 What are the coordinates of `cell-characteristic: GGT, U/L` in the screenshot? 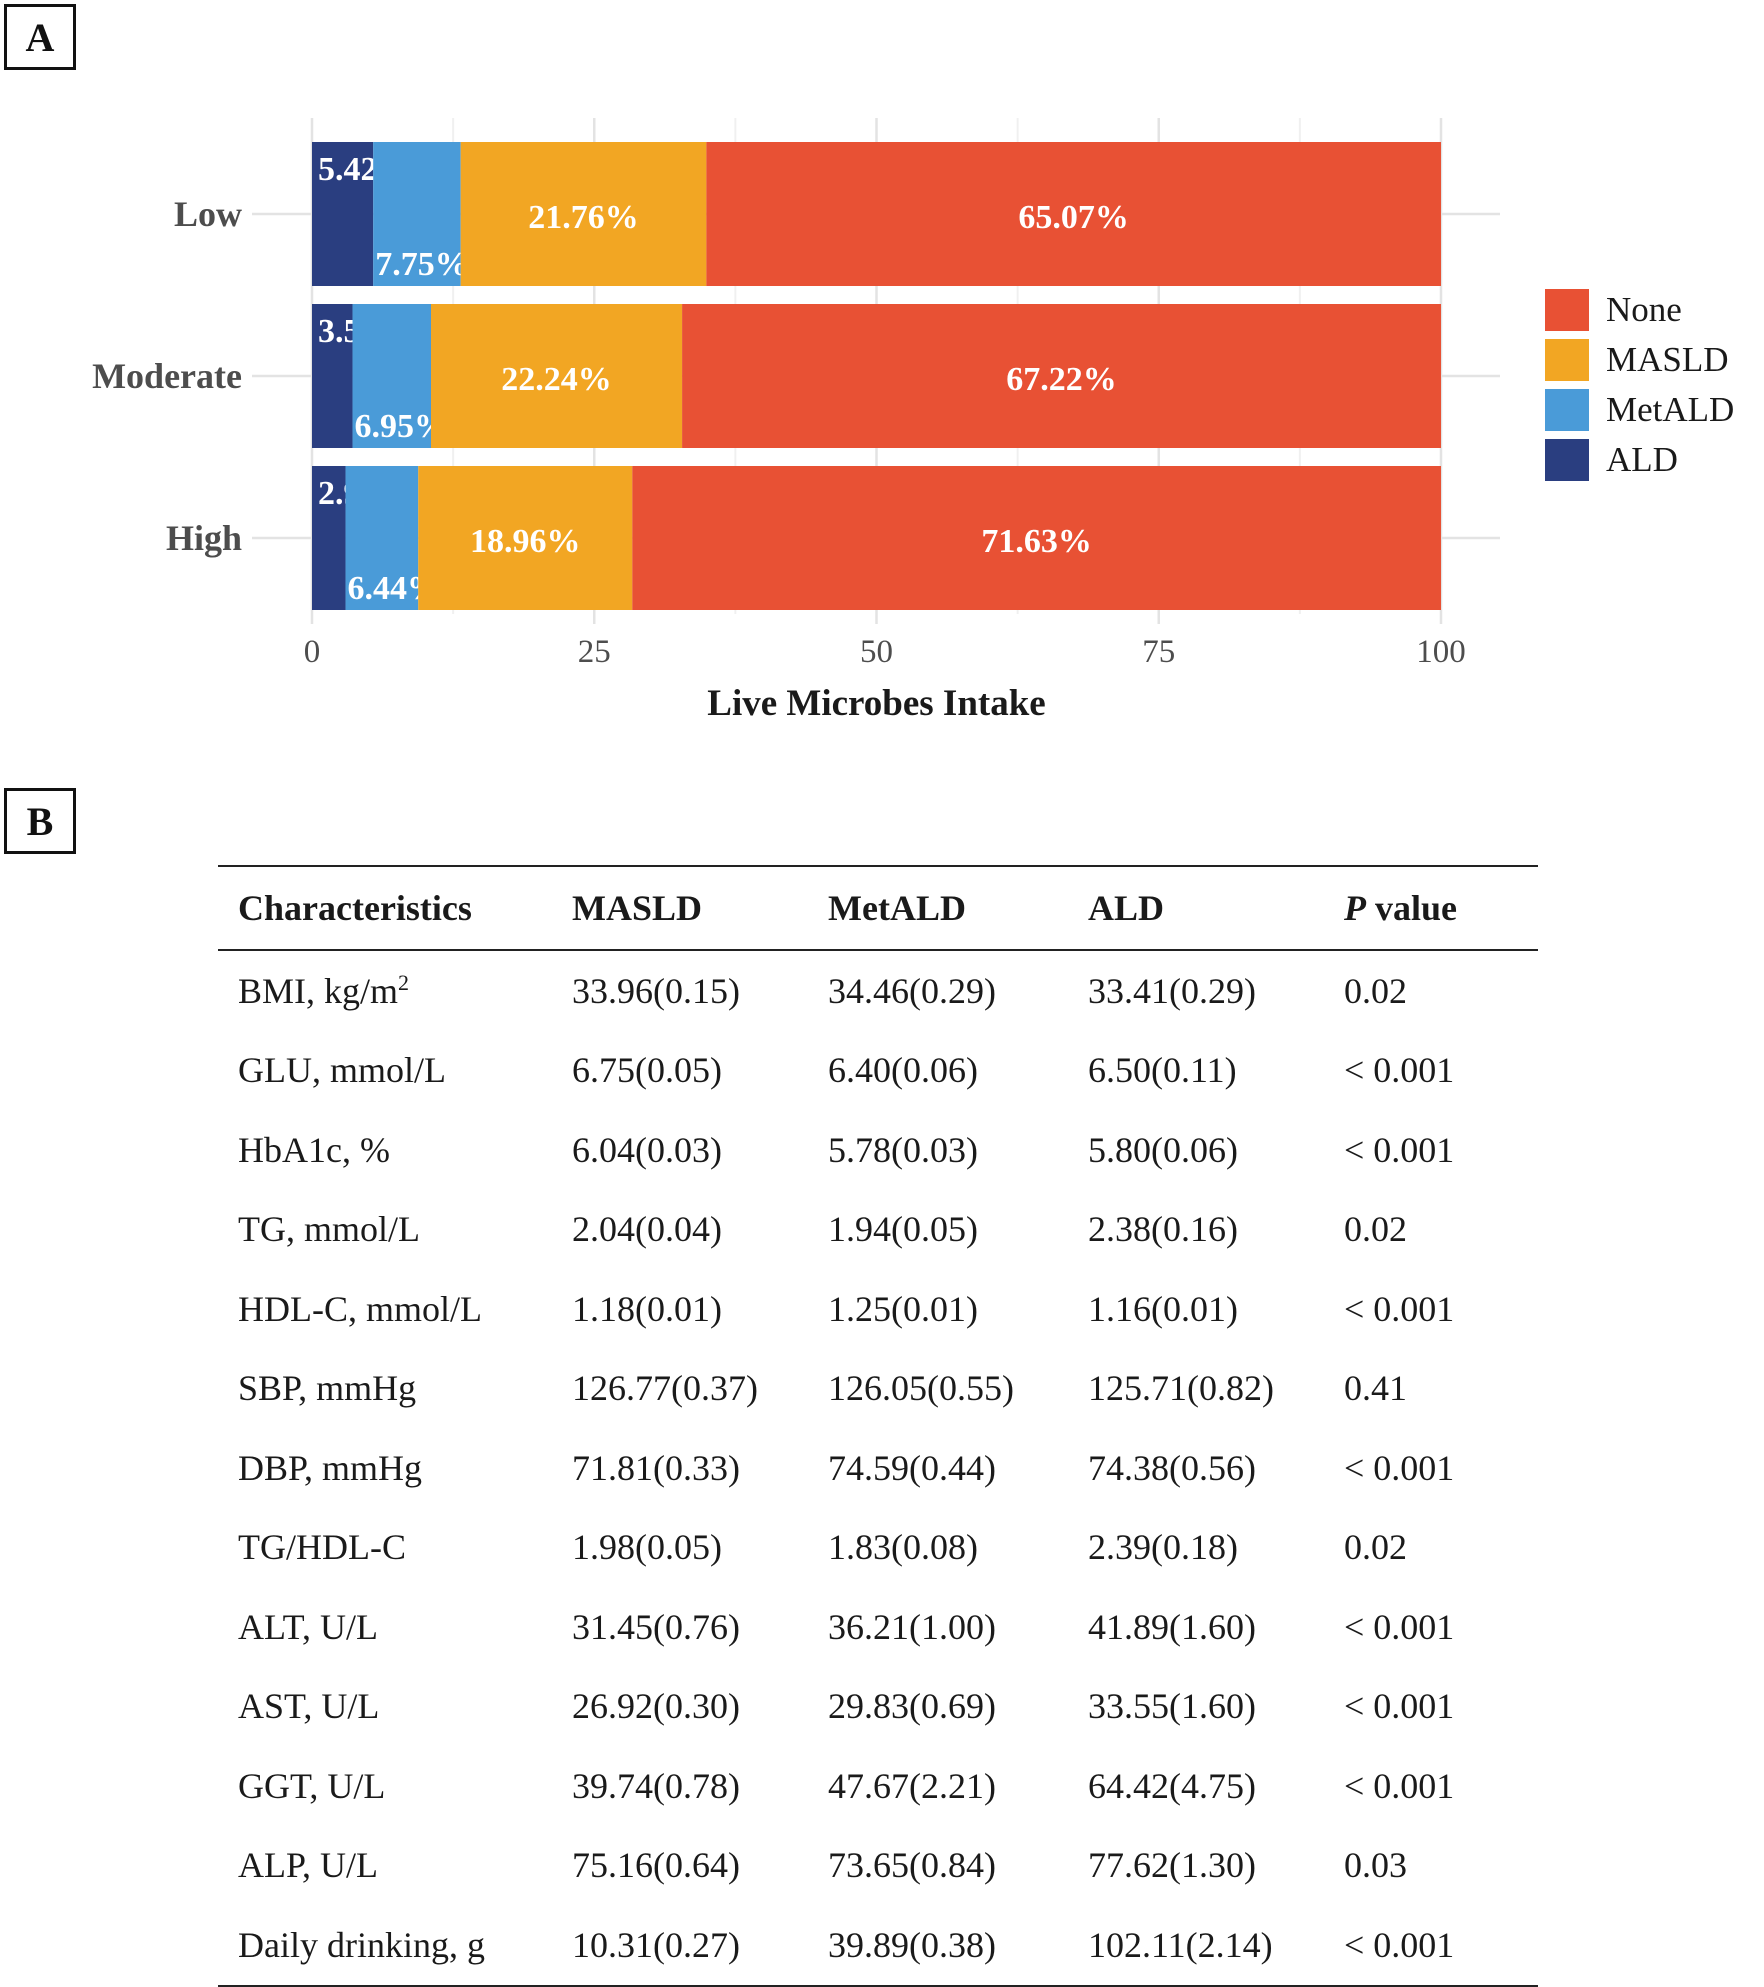 It's located at (312, 1785).